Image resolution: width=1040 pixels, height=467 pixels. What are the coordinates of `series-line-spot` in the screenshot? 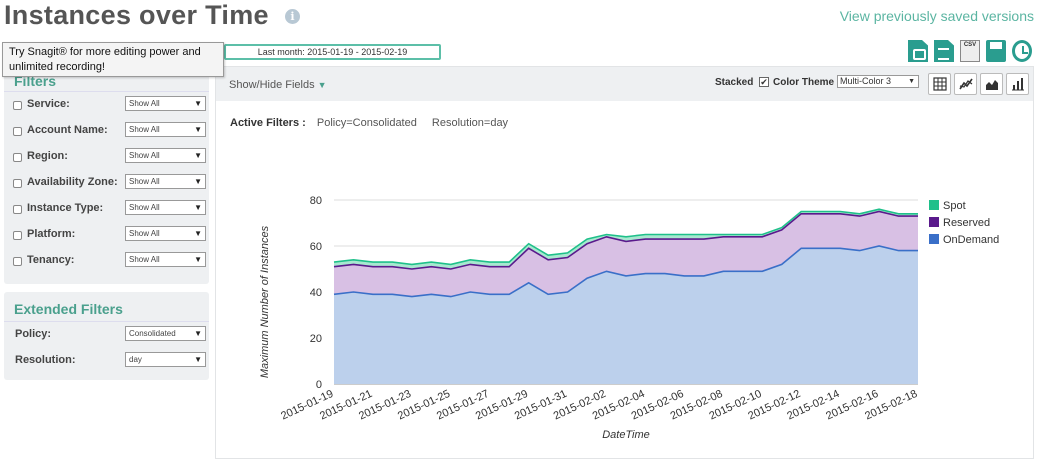 It's located at (625, 237).